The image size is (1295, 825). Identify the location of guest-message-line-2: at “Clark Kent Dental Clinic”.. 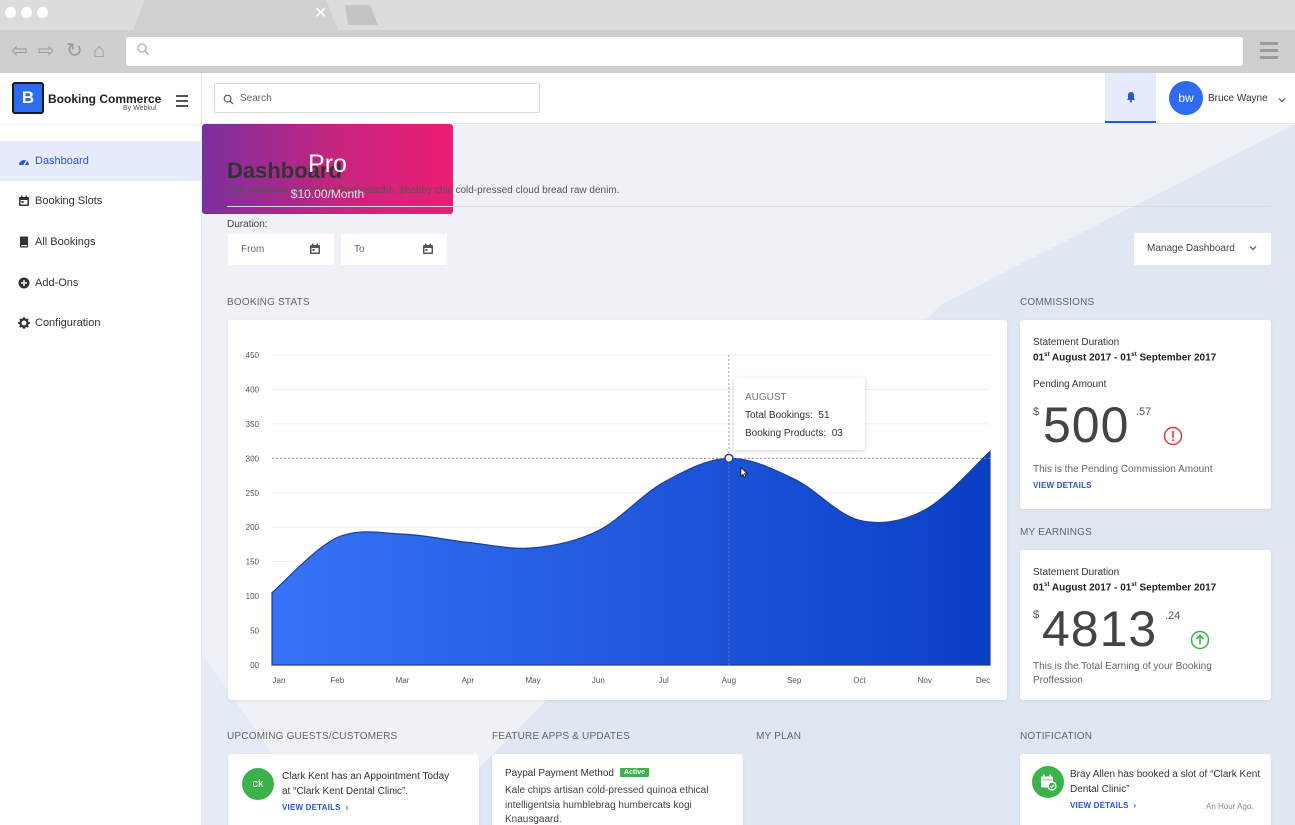
(345, 791).